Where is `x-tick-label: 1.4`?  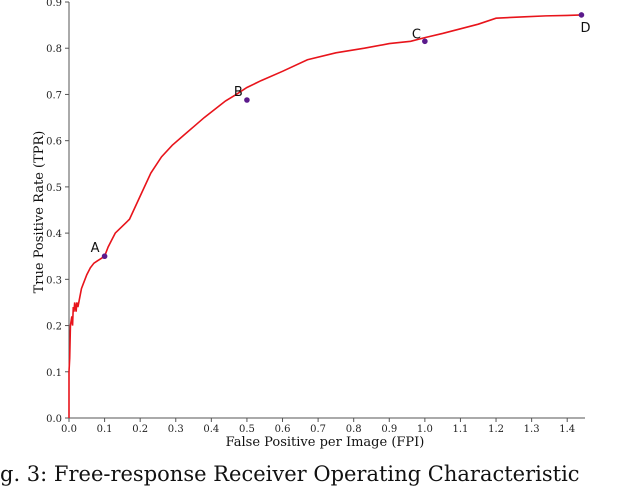
x-tick-label: 1.4 is located at coordinates (567, 429).